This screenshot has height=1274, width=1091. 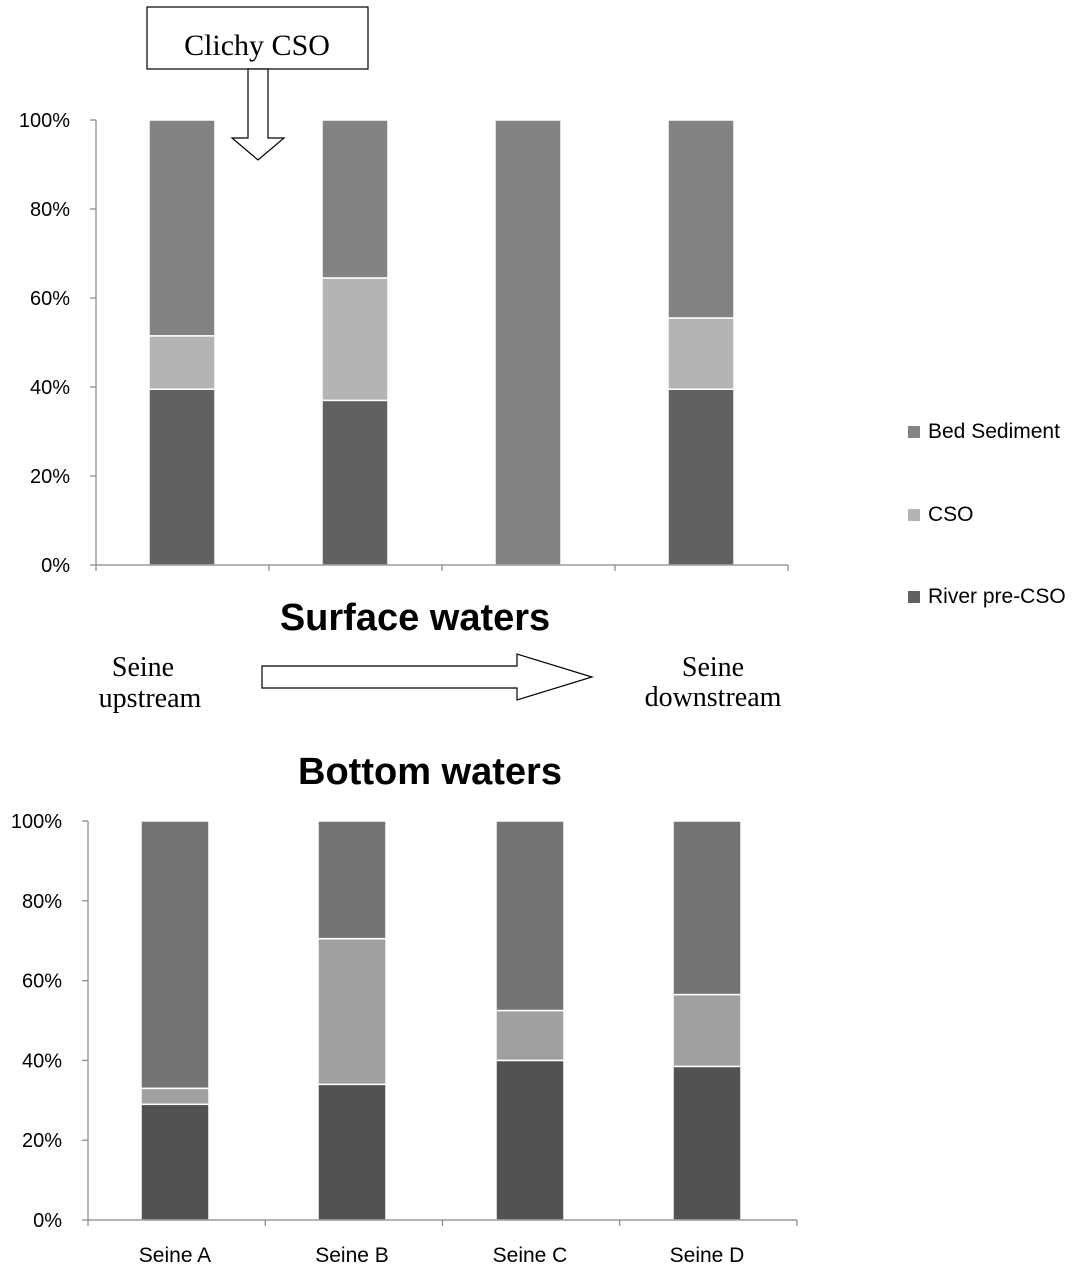 I want to click on bottom-bar-seine-b-cso, so click(x=352, y=1011).